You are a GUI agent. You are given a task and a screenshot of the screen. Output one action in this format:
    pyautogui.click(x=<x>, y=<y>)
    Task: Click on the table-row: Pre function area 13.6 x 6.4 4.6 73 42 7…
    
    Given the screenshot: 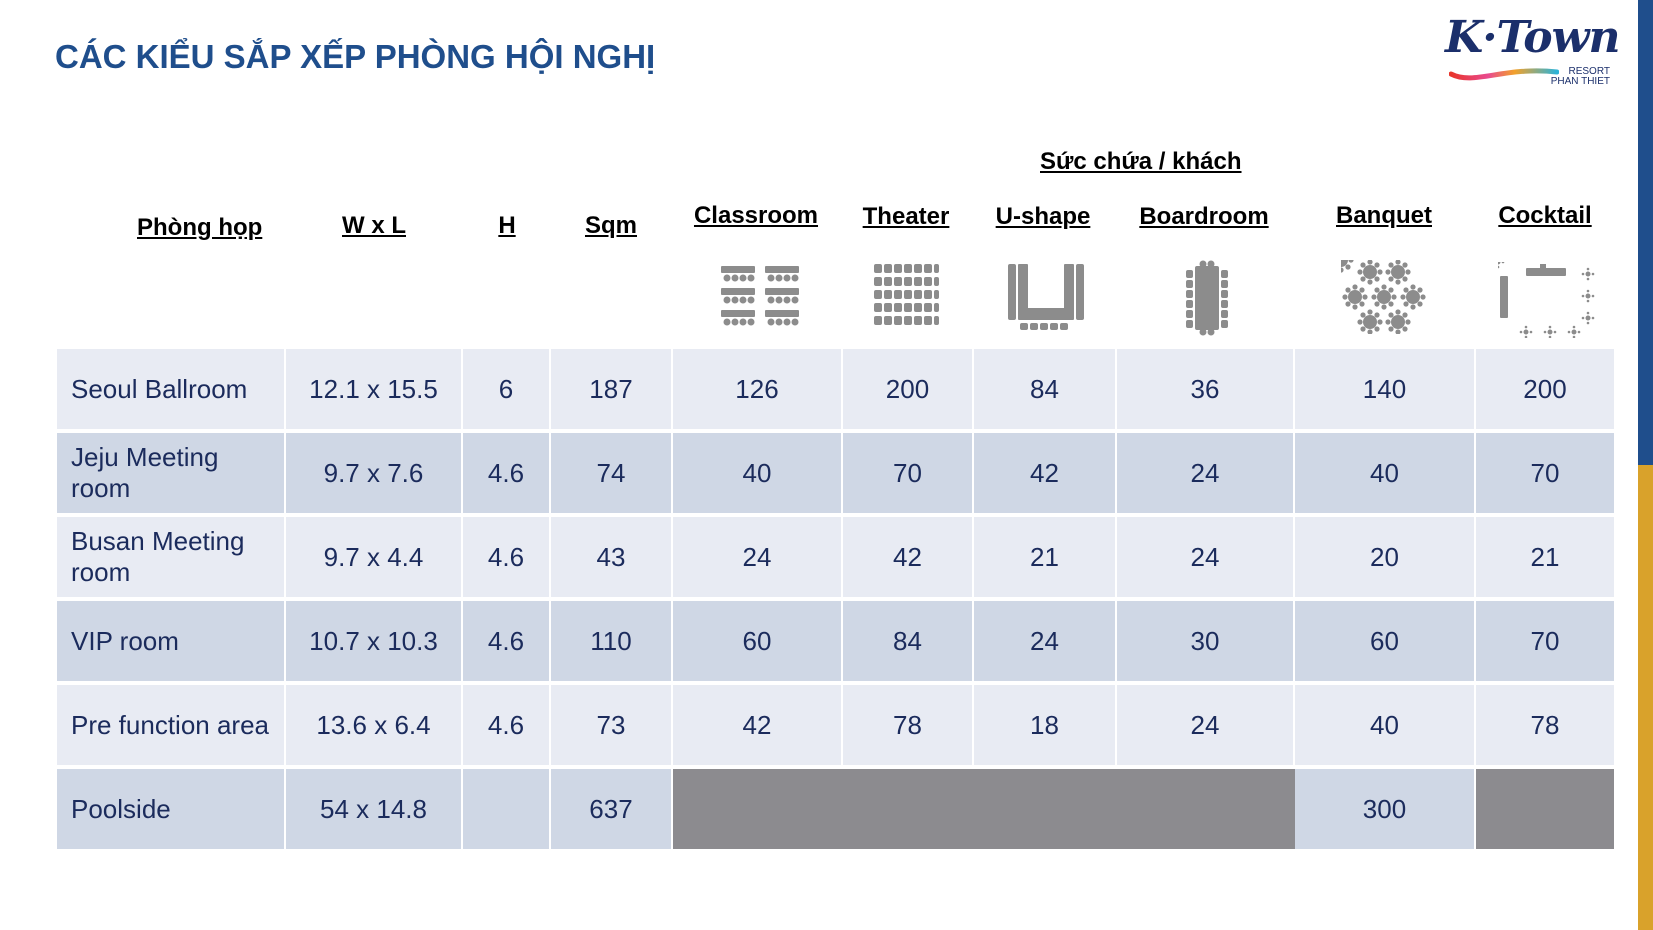 What is the action you would take?
    pyautogui.click(x=836, y=726)
    